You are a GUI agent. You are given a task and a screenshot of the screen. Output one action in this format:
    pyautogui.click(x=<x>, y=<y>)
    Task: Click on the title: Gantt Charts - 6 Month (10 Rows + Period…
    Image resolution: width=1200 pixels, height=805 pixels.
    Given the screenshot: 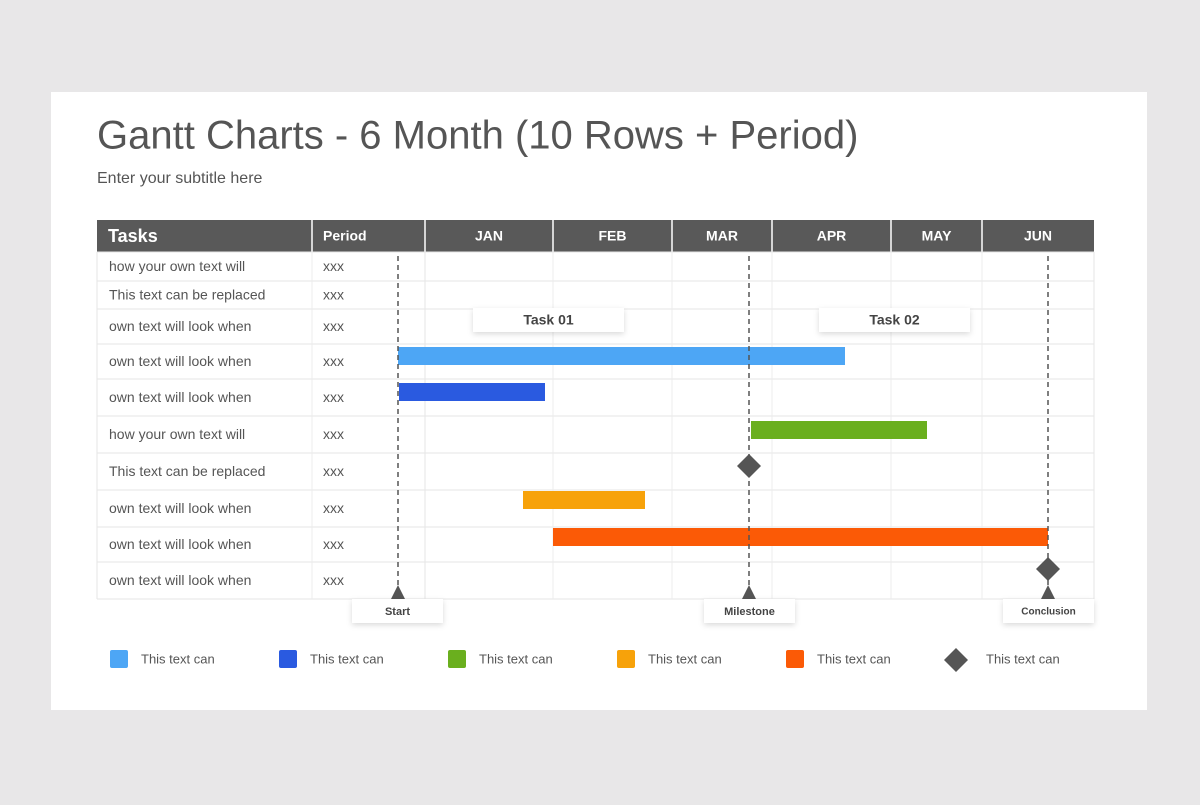 What is the action you would take?
    pyautogui.click(x=477, y=136)
    